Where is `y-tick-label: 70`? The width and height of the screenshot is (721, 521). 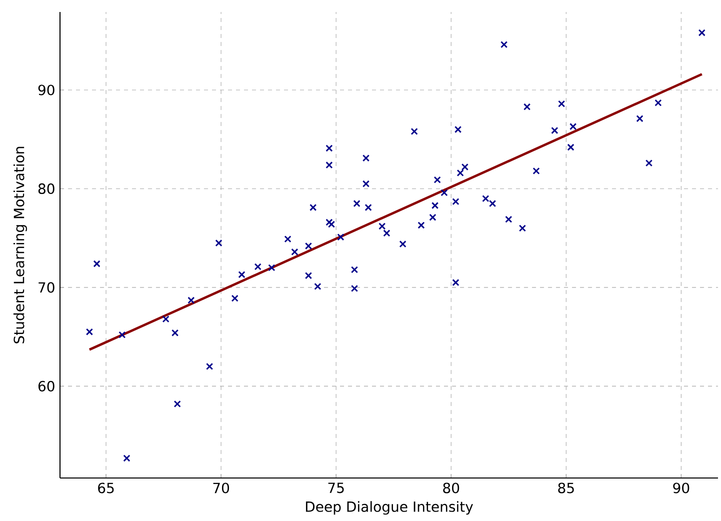 y-tick-label: 70 is located at coordinates (46, 287).